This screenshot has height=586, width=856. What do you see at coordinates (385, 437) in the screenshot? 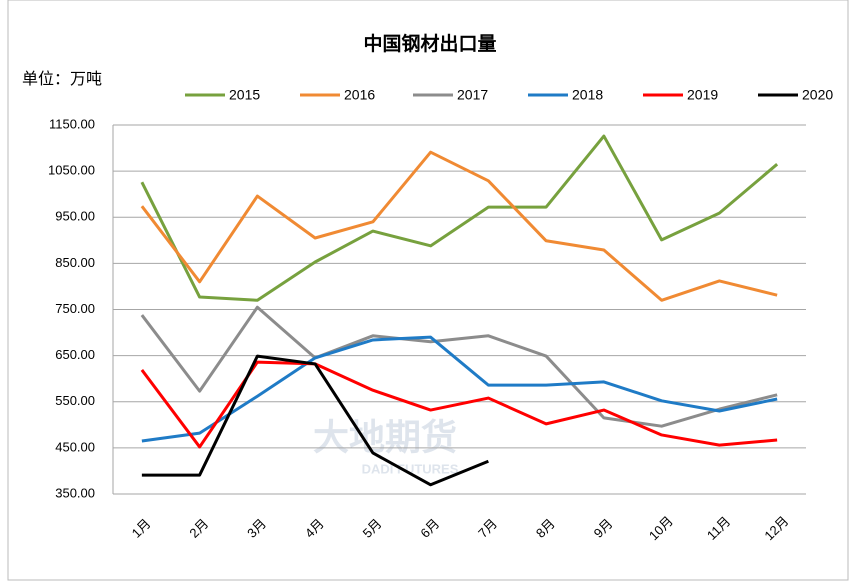
I see `watermark: 大地期货` at bounding box center [385, 437].